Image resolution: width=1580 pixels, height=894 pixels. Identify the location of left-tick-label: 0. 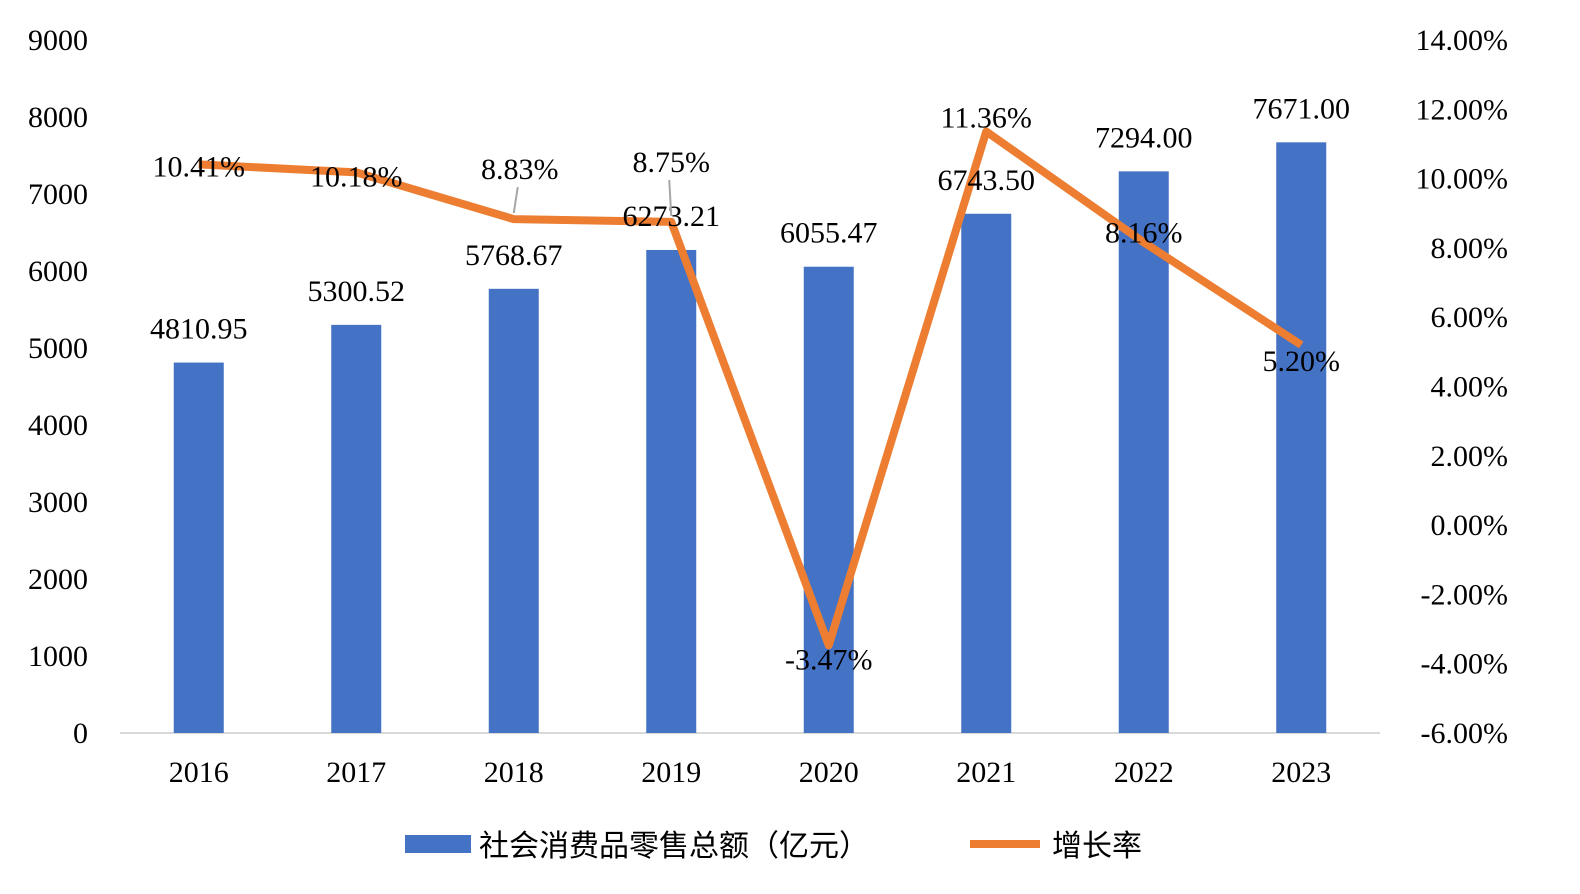
(80, 733).